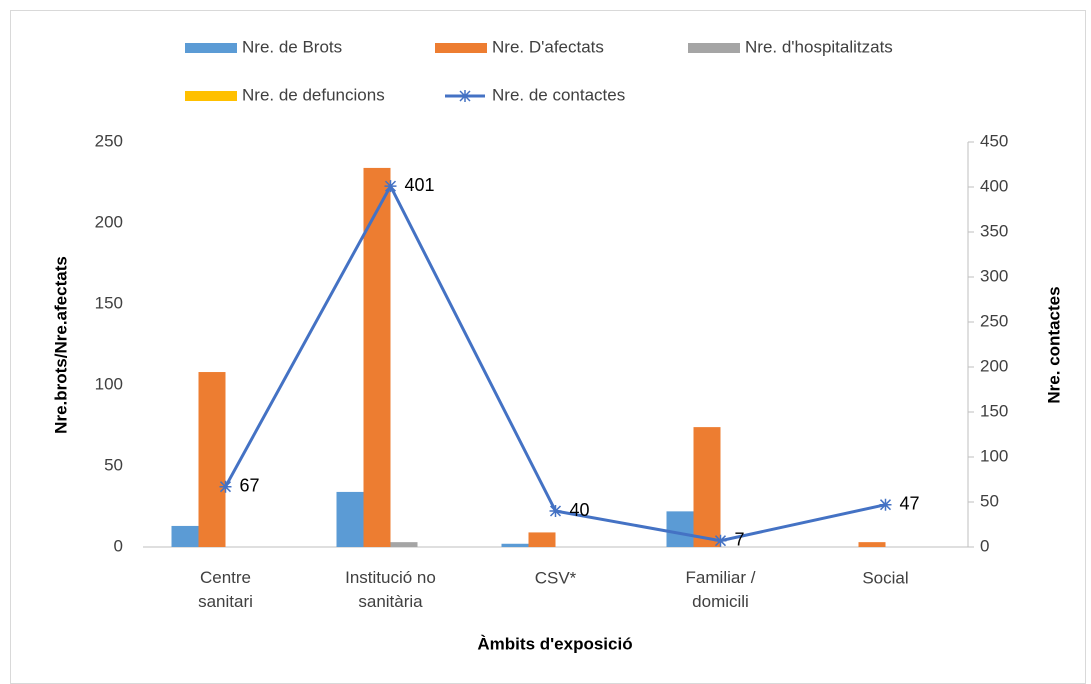  I want to click on x-axis-title: Àmbits d'exposició, so click(554, 643).